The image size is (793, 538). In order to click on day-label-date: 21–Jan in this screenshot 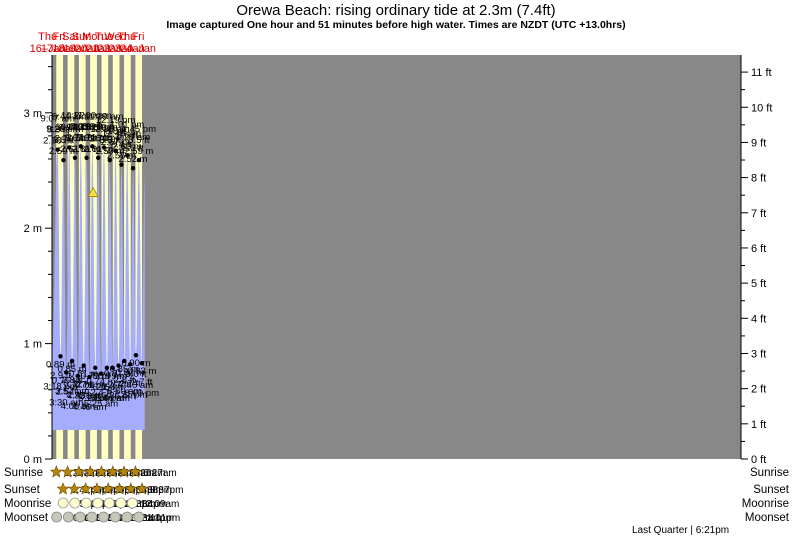, I will do `click(104, 49)`.